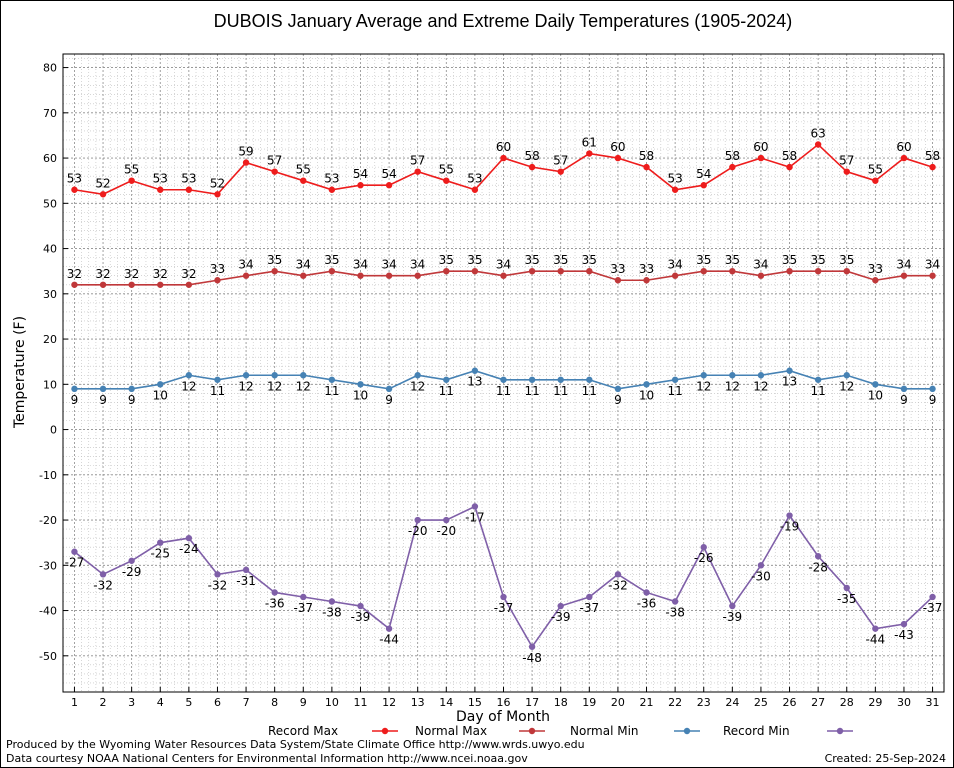 This screenshot has width=954, height=768. I want to click on y-tick-label: 50, so click(50, 203).